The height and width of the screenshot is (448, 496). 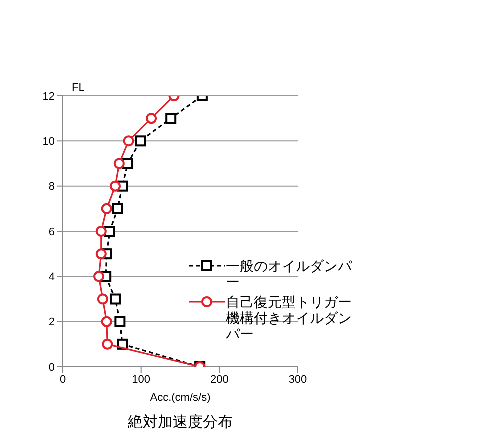 I want to click on y-tick-label: 8, so click(x=51, y=187).